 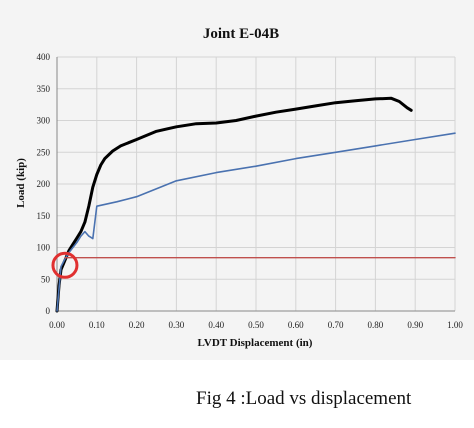 I want to click on y-tick-labels: 0 50 100 150 200 250 300 350 400, so click(x=44, y=184).